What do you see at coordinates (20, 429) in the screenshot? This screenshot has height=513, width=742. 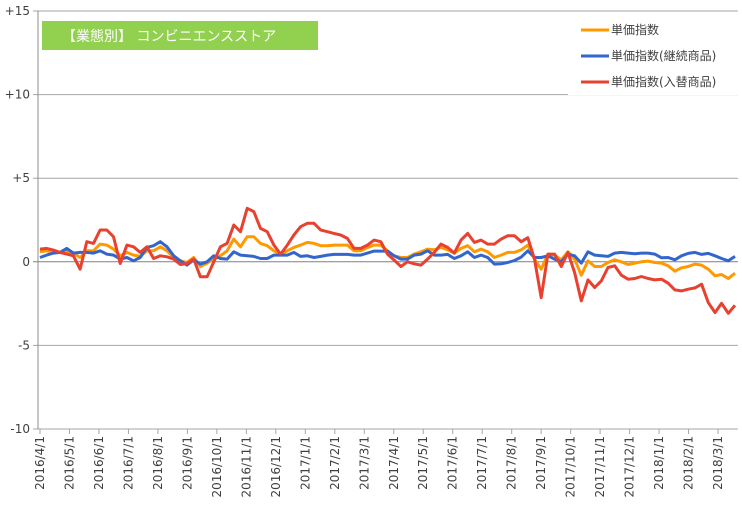 I see `y-tick-label: -10` at bounding box center [20, 429].